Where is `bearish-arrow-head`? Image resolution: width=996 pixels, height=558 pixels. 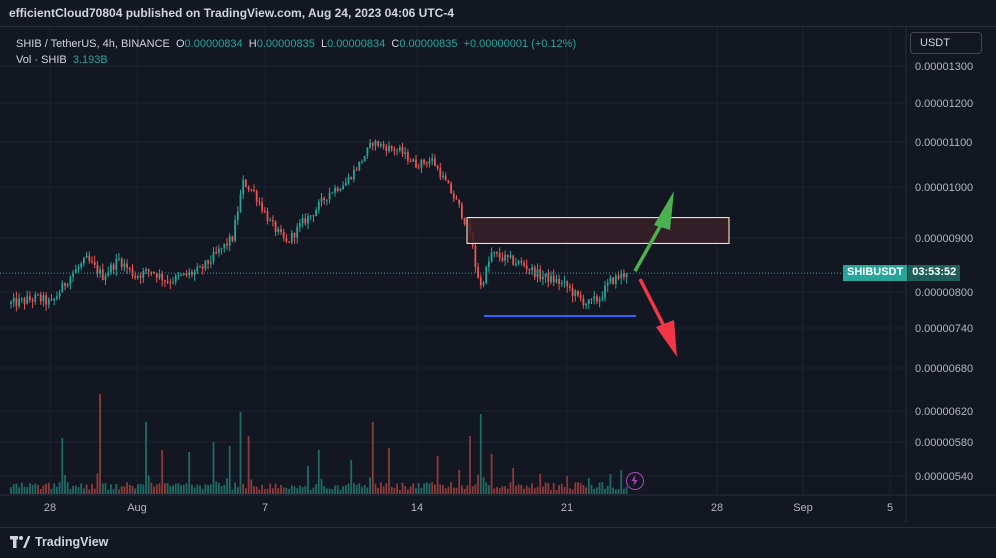
bearish-arrow-head is located at coordinates (666, 338).